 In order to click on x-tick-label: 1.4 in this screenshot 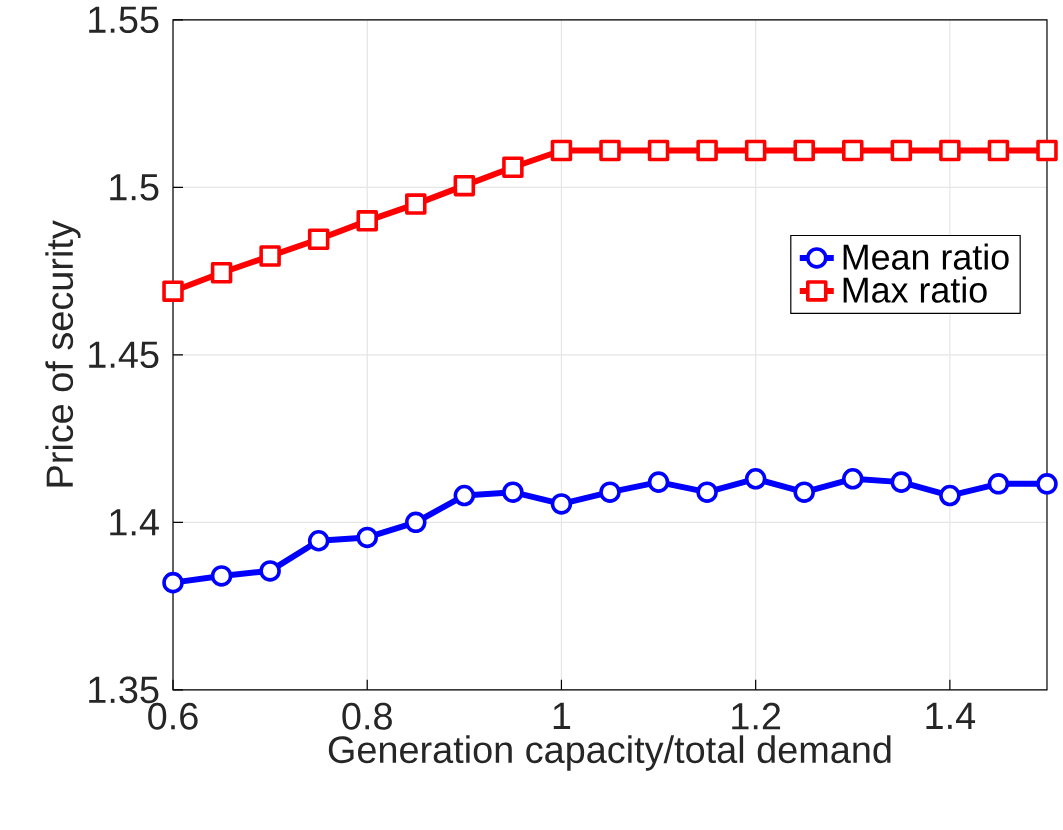, I will do `click(951, 715)`.